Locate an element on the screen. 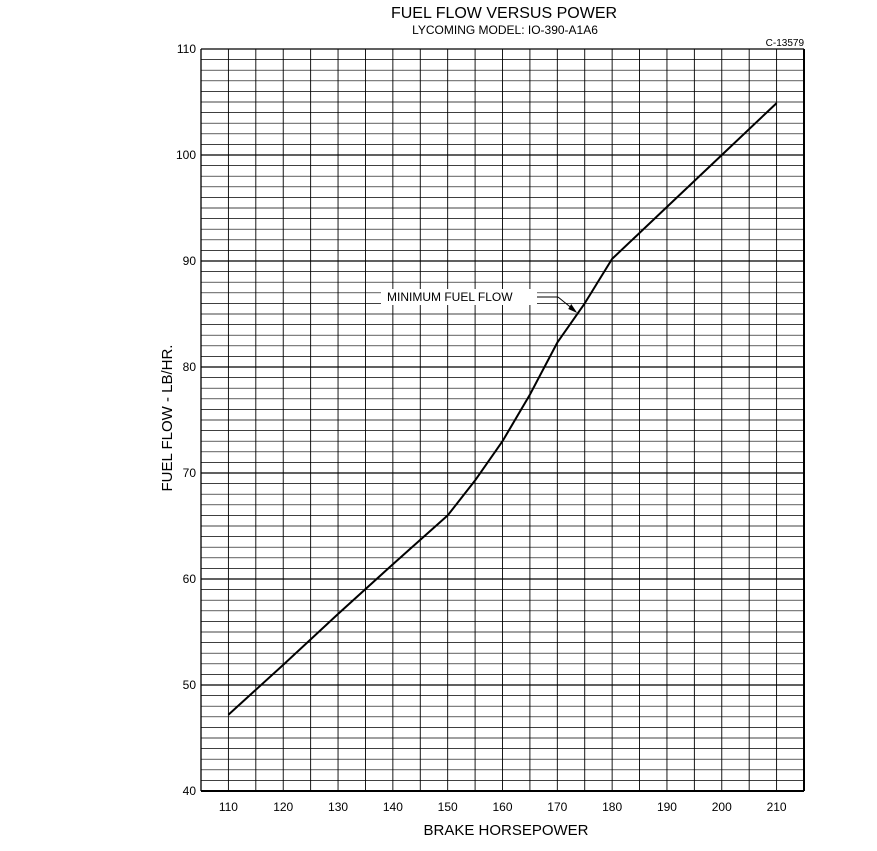 This screenshot has width=877, height=851. x-tick-label: 120 is located at coordinates (283, 807).